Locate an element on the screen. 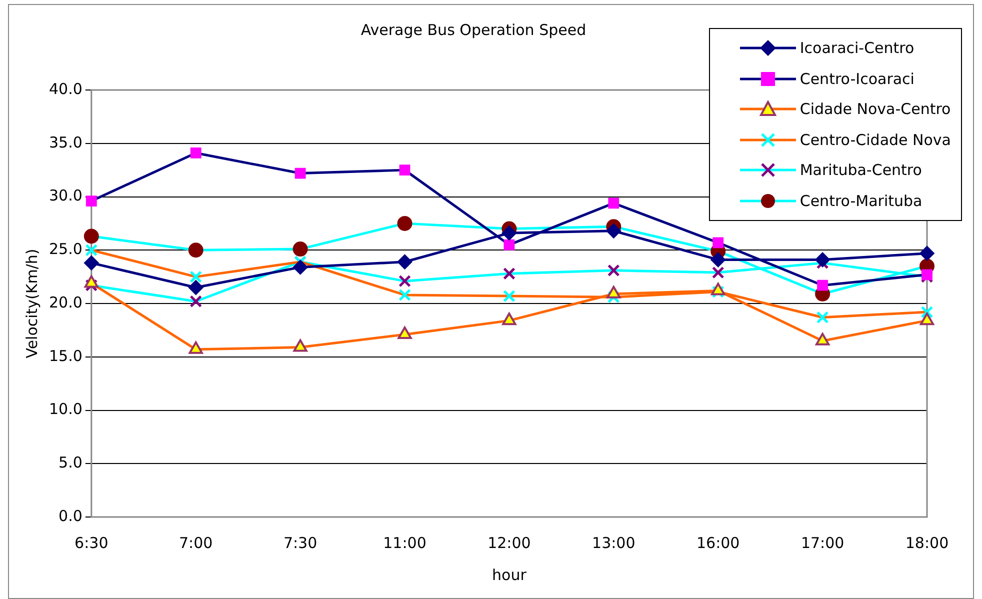  y-tick-label: 15.0 is located at coordinates (65, 355).